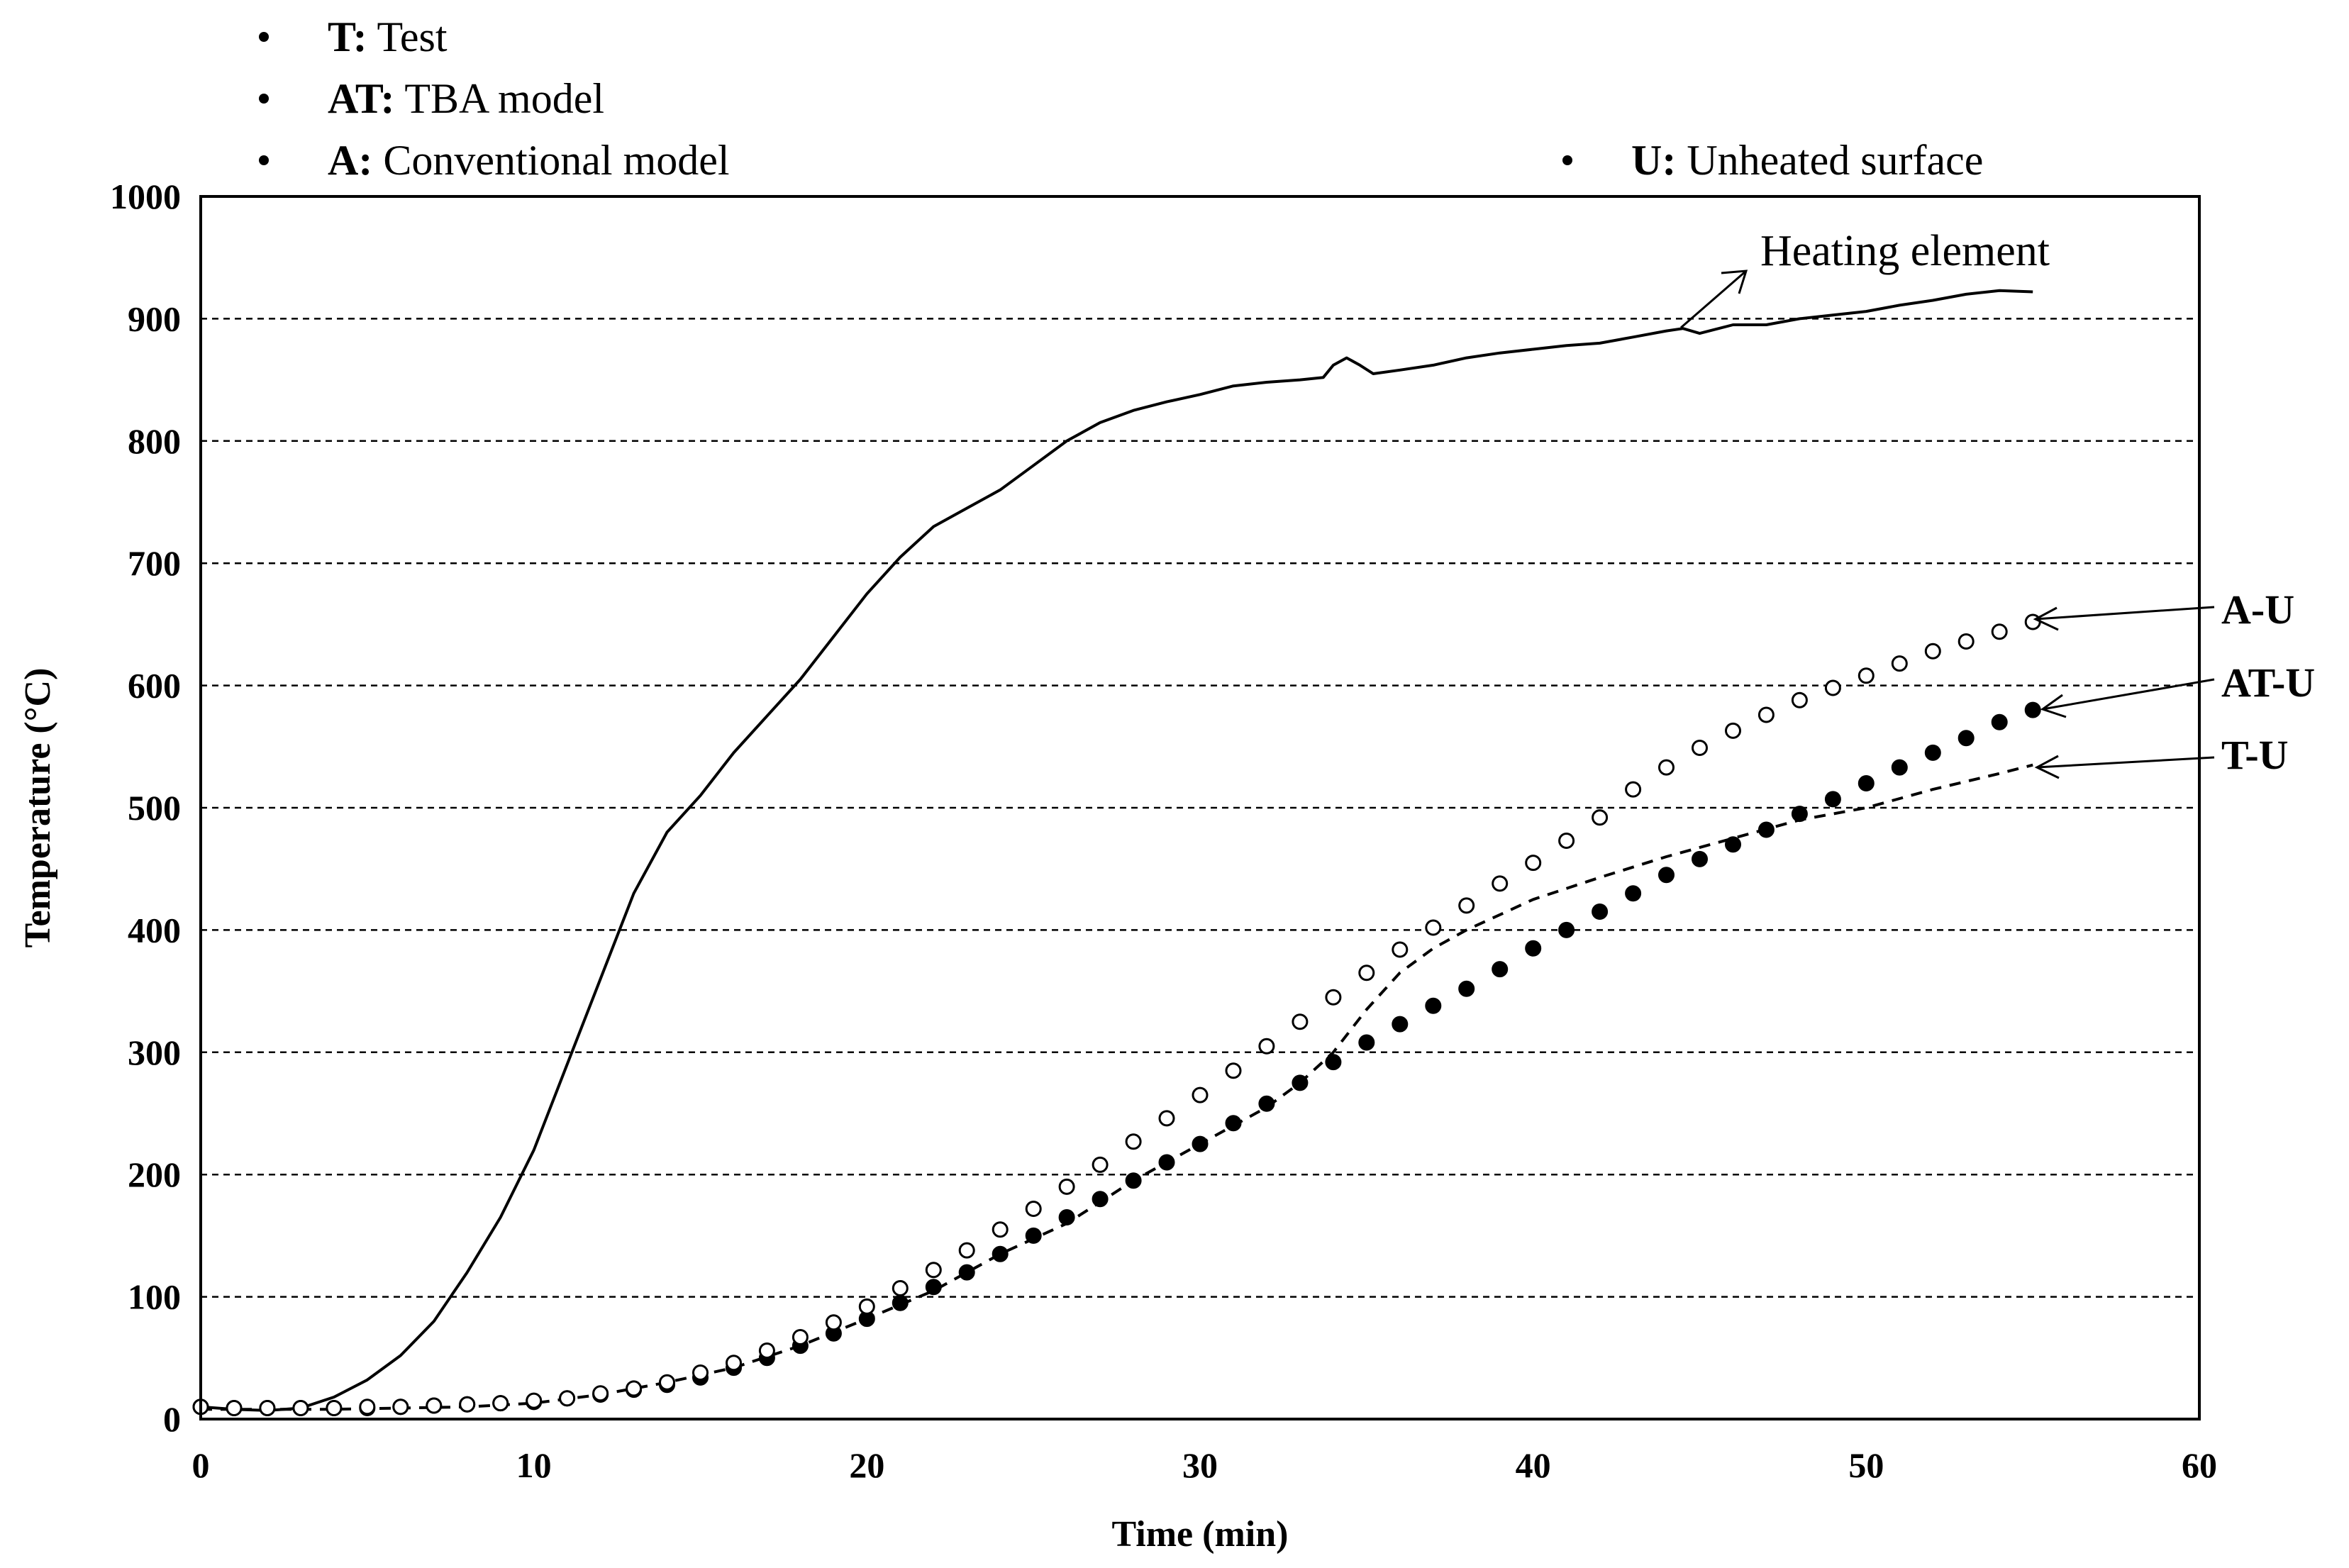 Image resolution: width=2349 pixels, height=1568 pixels. I want to click on heating-element-arrow, so click(1713, 299).